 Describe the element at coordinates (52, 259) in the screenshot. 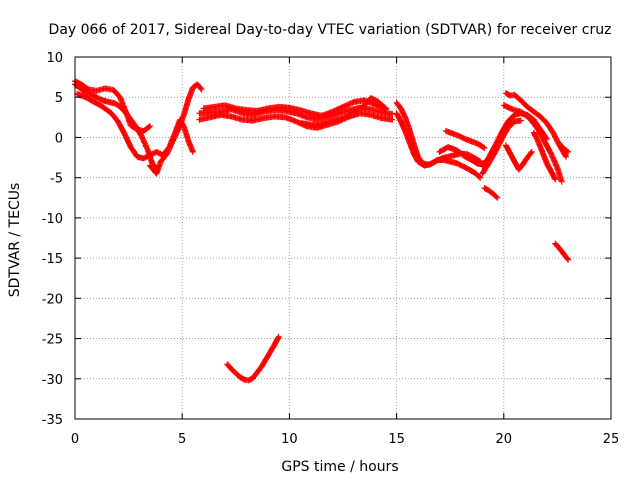

I see `y-tick-label: -15` at that location.